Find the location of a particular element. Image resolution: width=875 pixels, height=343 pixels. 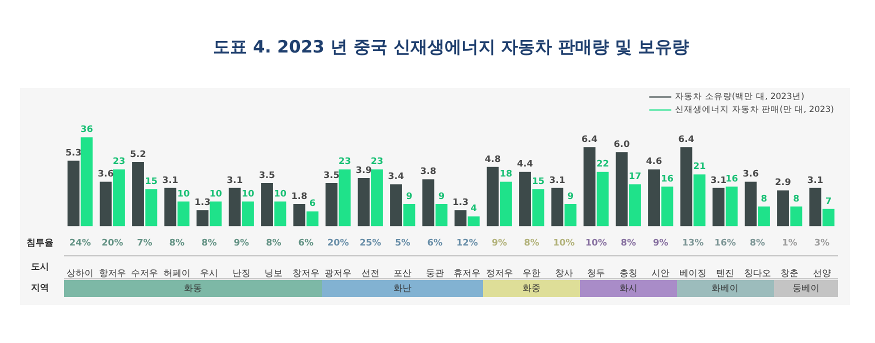

data-label: 4.8 is located at coordinates (492, 159).